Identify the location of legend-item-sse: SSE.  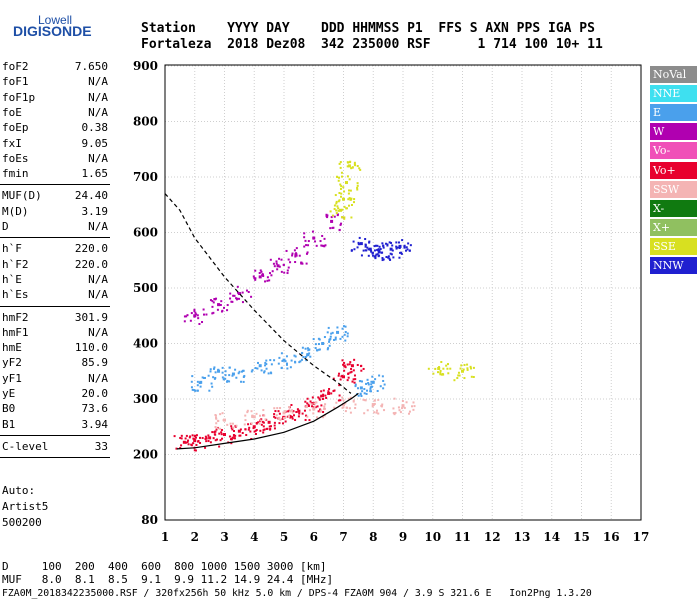
(673, 246).